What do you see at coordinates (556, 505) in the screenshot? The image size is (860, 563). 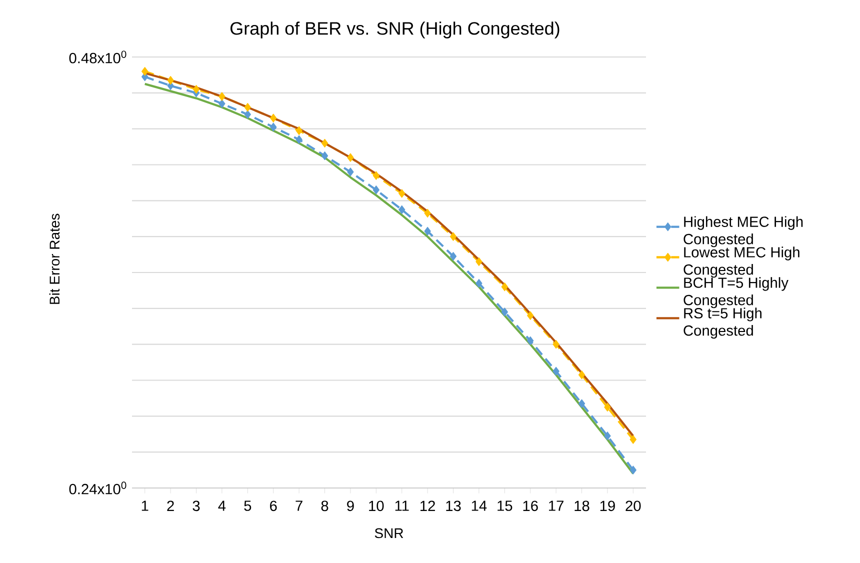 I see `x-tick-label: 17` at bounding box center [556, 505].